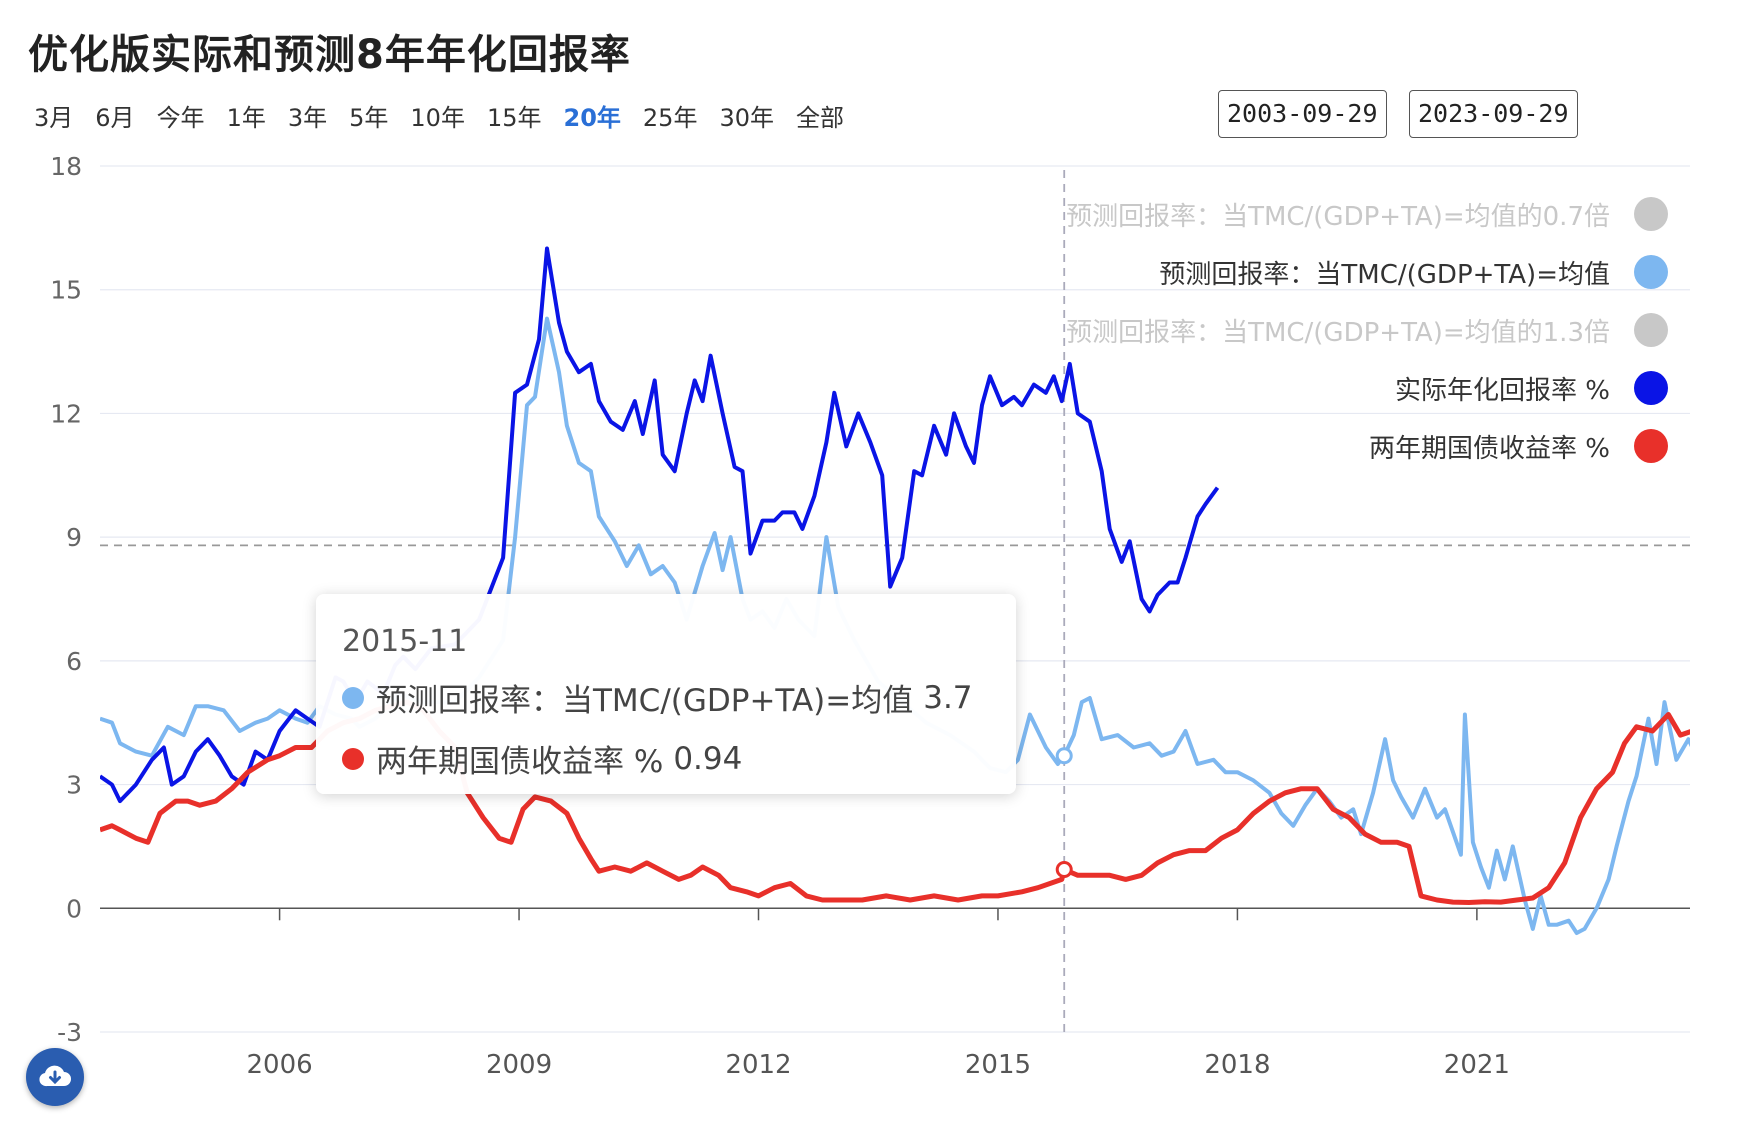  I want to click on x-tick-label: 2006, so click(280, 1065).